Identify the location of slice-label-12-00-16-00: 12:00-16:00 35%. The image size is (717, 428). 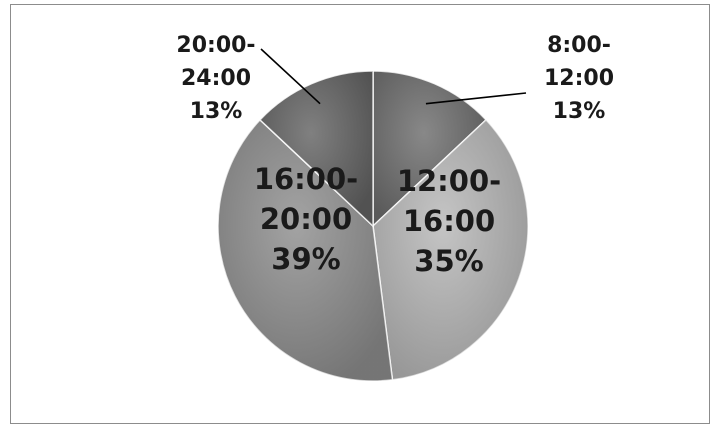
(449, 221).